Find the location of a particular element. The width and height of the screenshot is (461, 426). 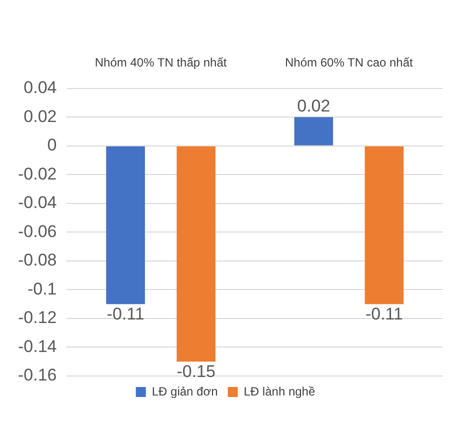

y-tick-label: -0.04 is located at coordinates (37, 202).